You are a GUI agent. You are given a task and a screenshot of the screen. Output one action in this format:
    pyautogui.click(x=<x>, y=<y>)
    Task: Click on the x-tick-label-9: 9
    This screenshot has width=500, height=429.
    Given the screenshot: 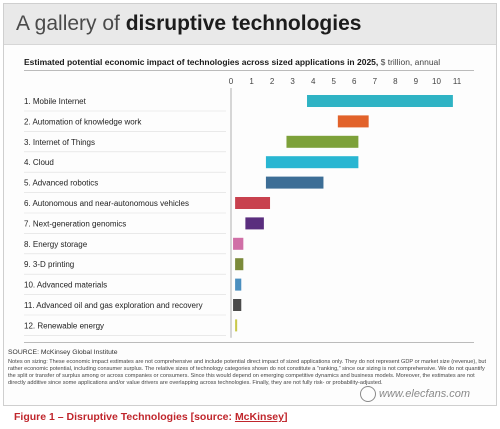 What is the action you would take?
    pyautogui.click(x=416, y=81)
    